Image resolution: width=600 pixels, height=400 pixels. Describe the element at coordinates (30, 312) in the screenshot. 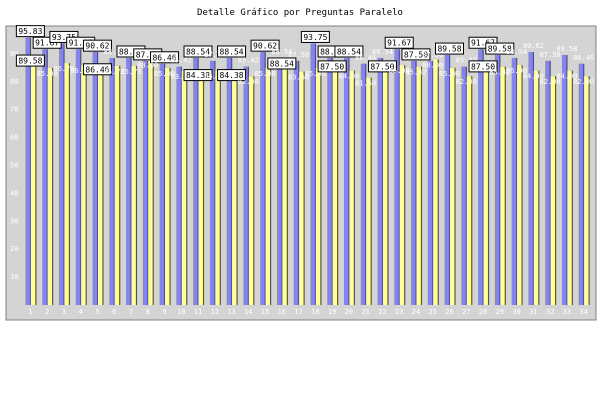

I see `x-tick-label: 1` at that location.